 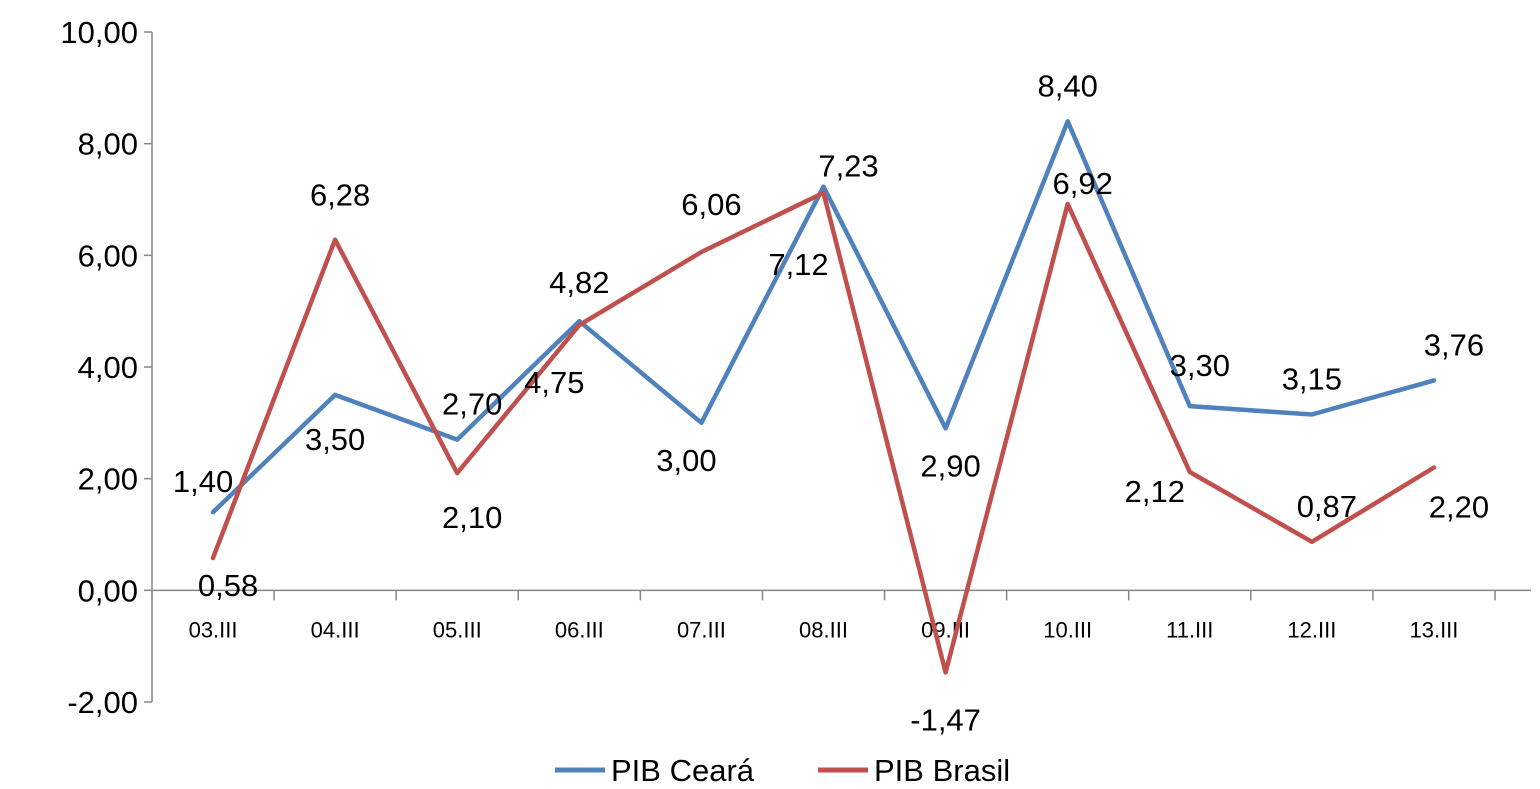 I want to click on data-label: 3,15, so click(x=1312, y=378).